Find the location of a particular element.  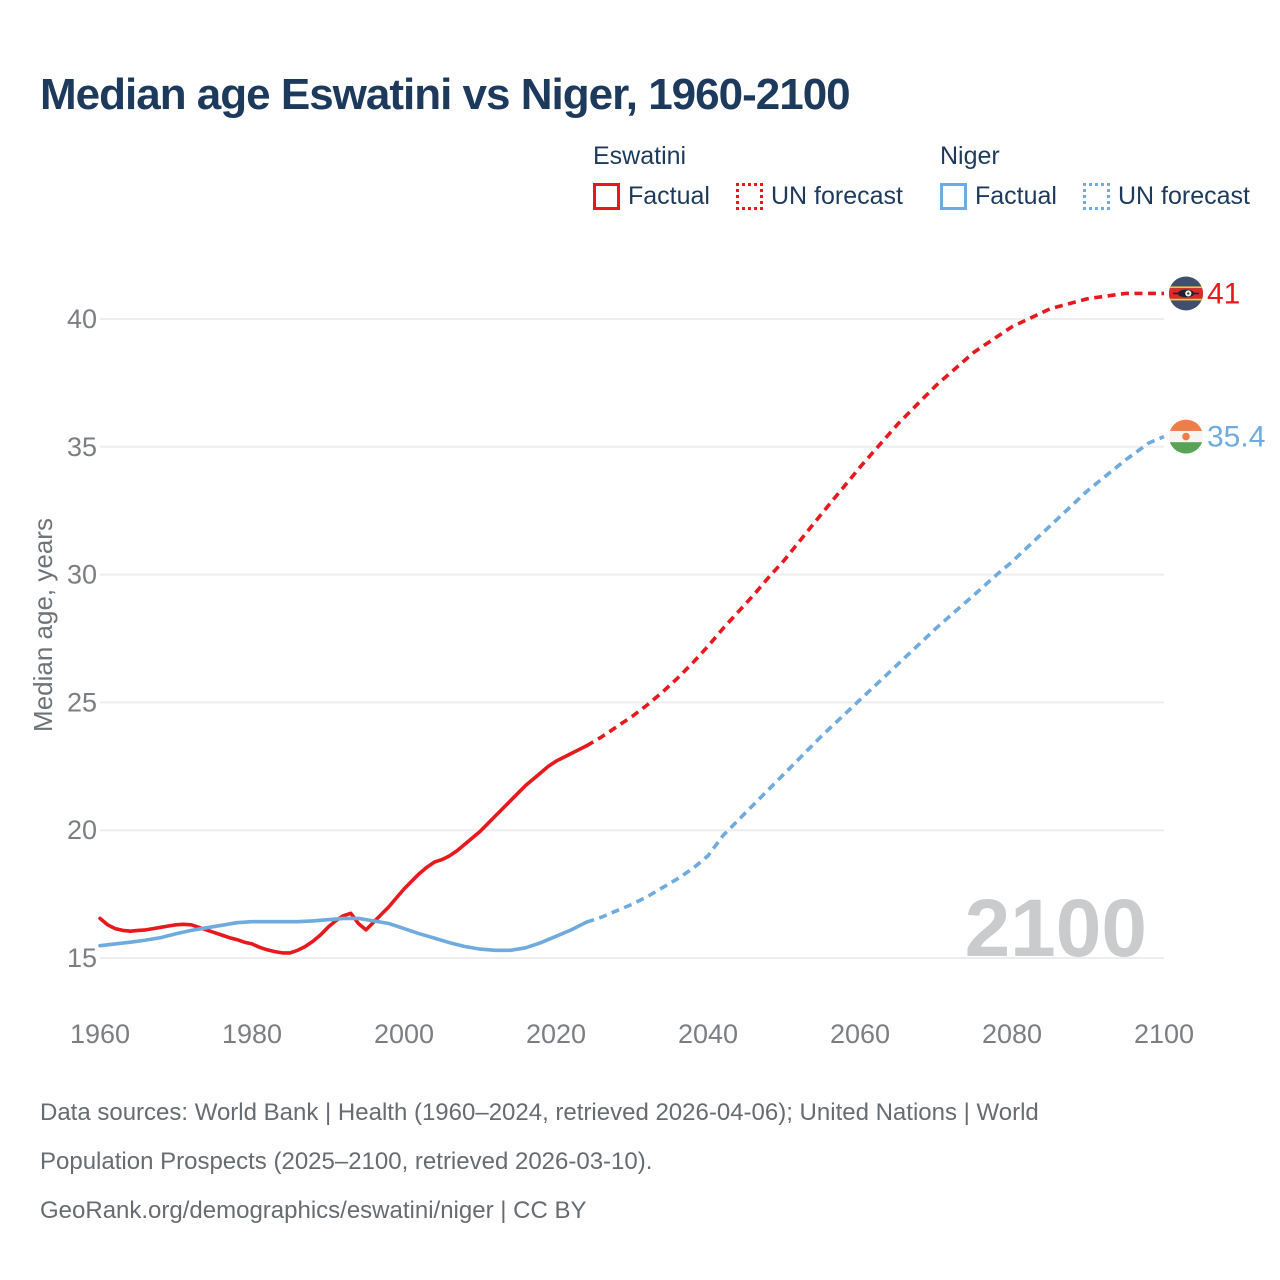

legend-group-title: Eswatini is located at coordinates (640, 156).